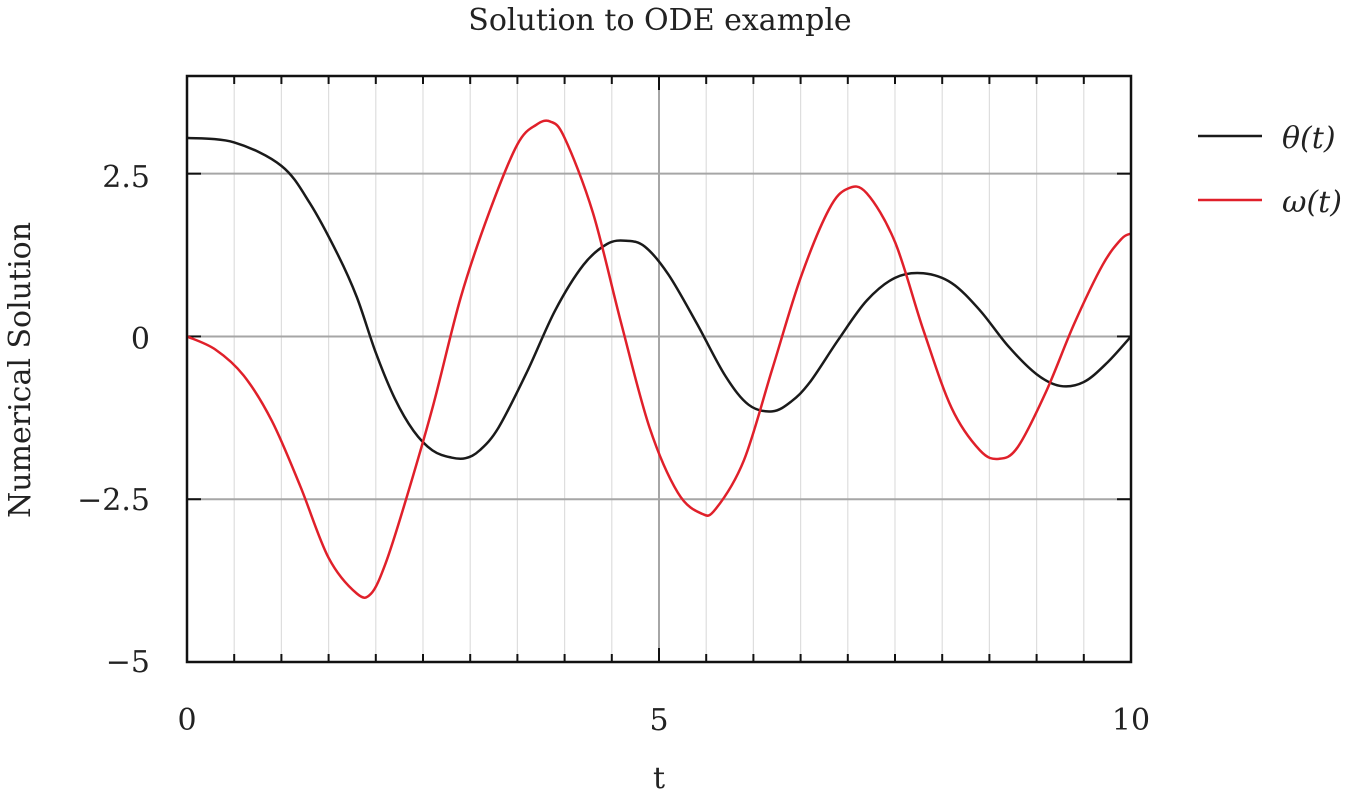  Describe the element at coordinates (658, 720) in the screenshot. I see `x-tick-label: 5` at that location.